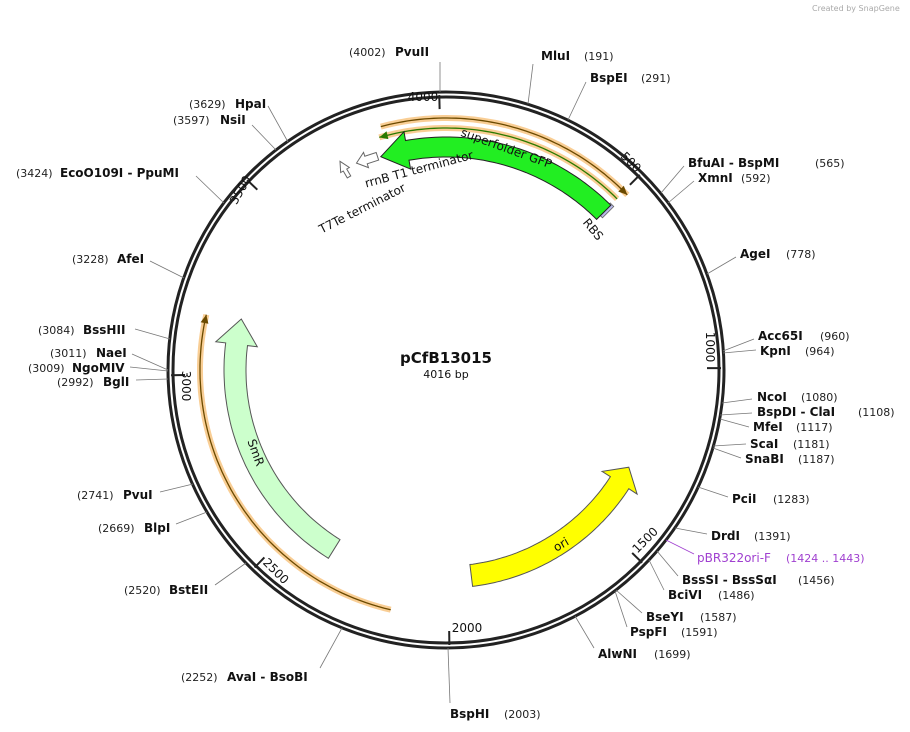 The width and height of the screenshot is (910, 732). What do you see at coordinates (755, 254) in the screenshot?
I see `site-name: AgeI` at bounding box center [755, 254].